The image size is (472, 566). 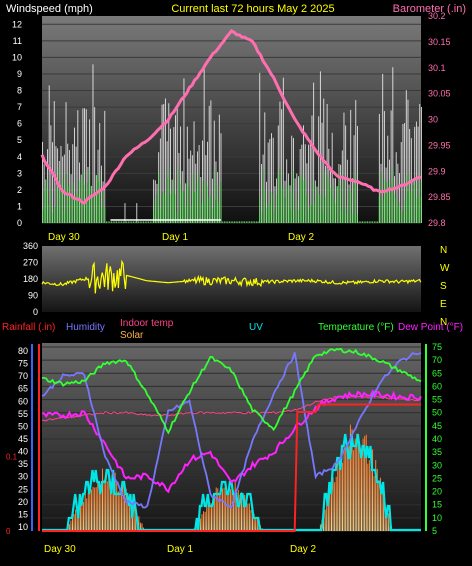 What do you see at coordinates (443, 304) in the screenshot?
I see `compass-3: E` at bounding box center [443, 304].